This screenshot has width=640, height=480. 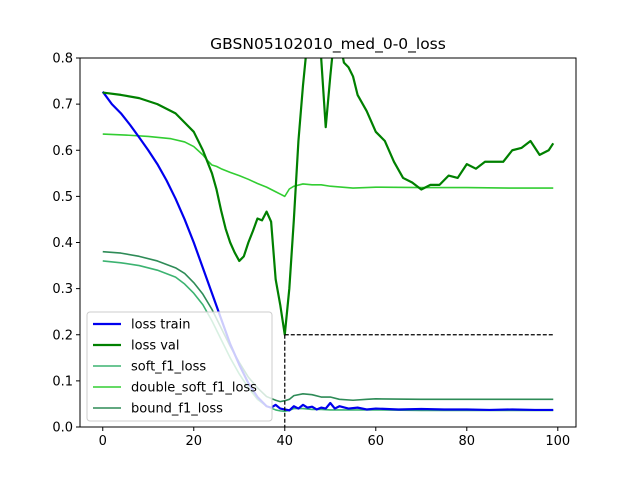 I want to click on x-tick-label: 80, so click(x=467, y=441).